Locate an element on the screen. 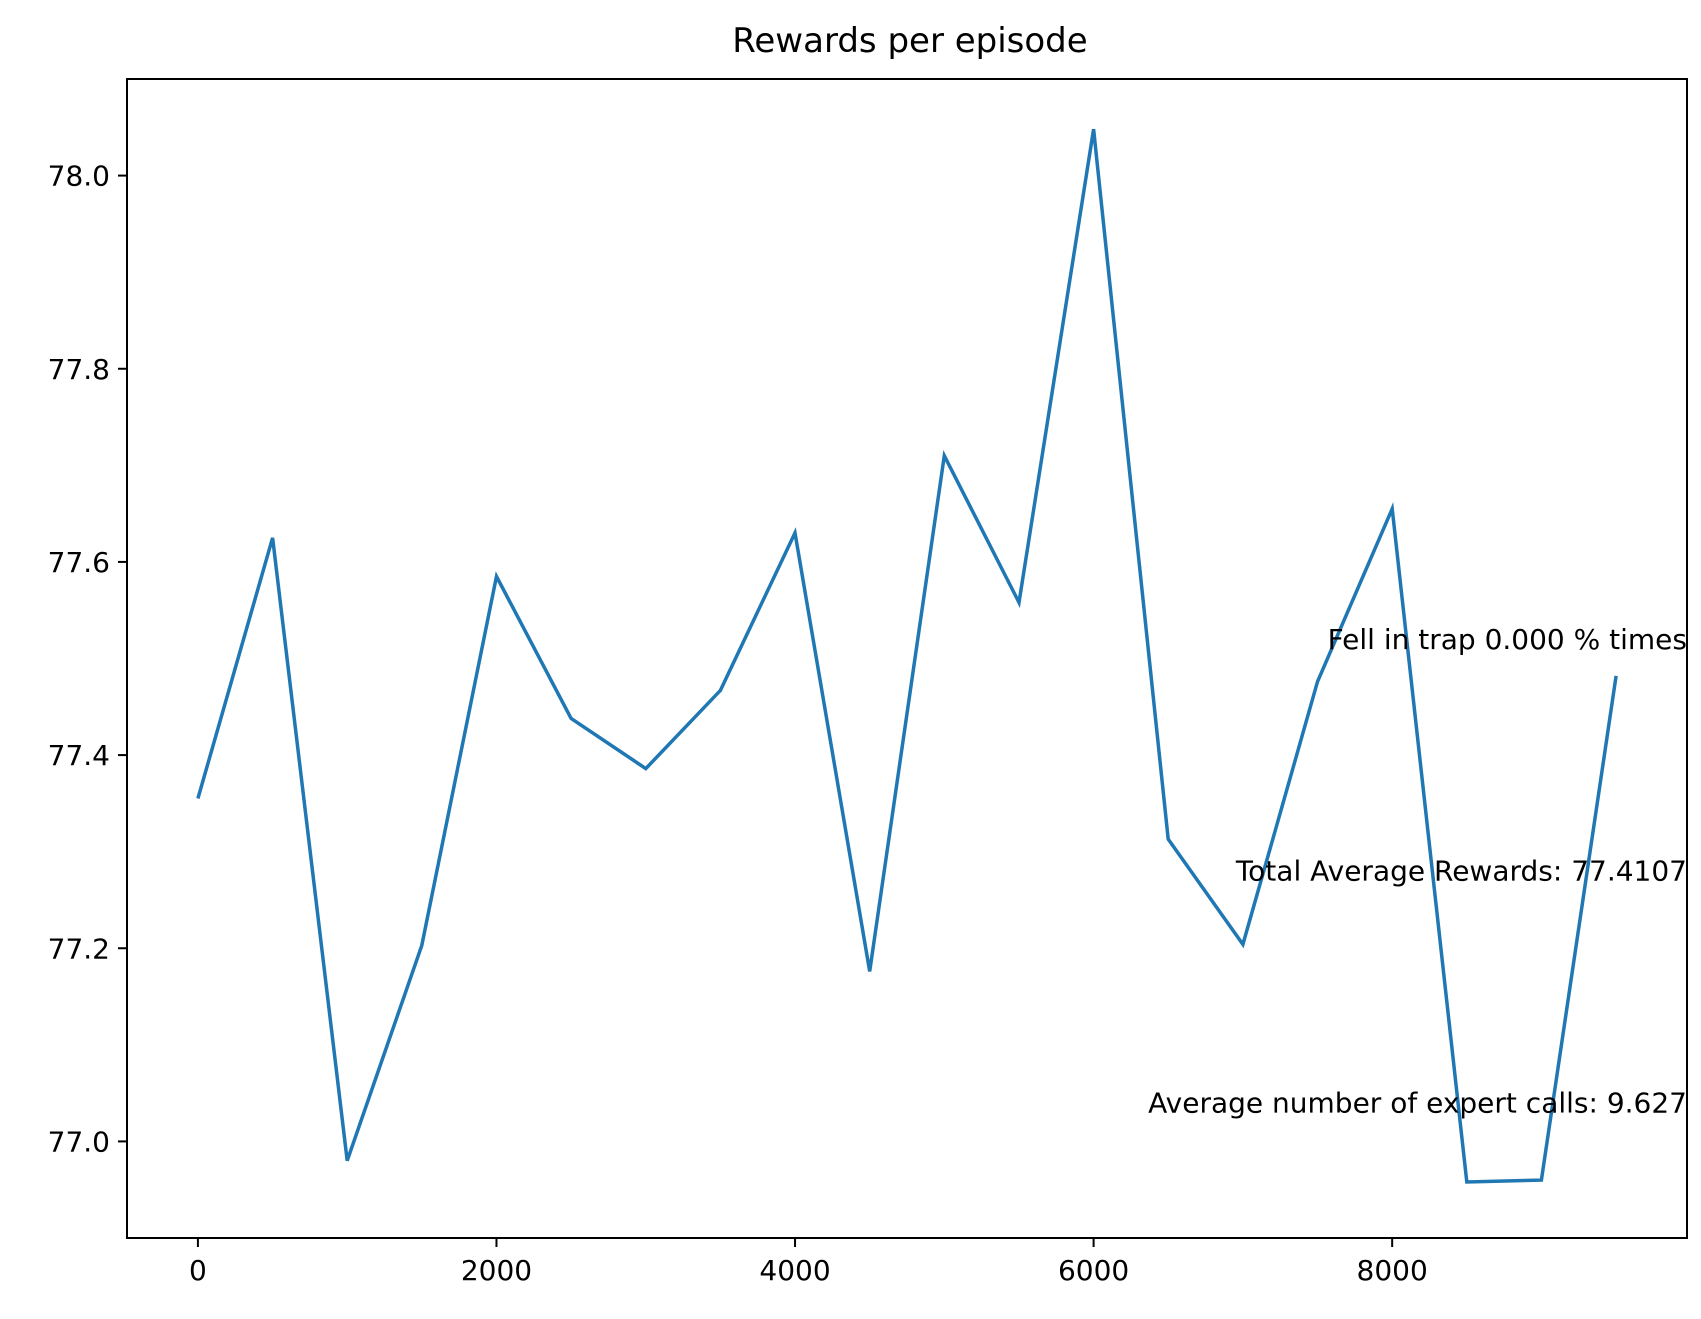 This screenshot has width=1701, height=1319. y-tick-label: 77.0 is located at coordinates (79, 1141).